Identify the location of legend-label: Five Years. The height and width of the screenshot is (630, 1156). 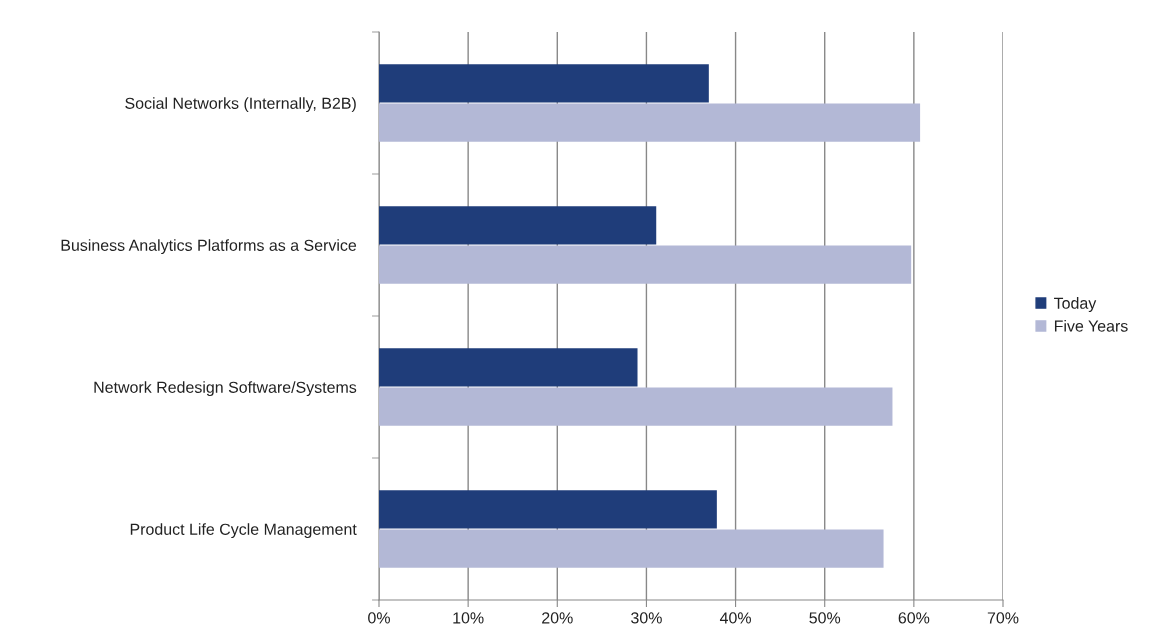
(1091, 325).